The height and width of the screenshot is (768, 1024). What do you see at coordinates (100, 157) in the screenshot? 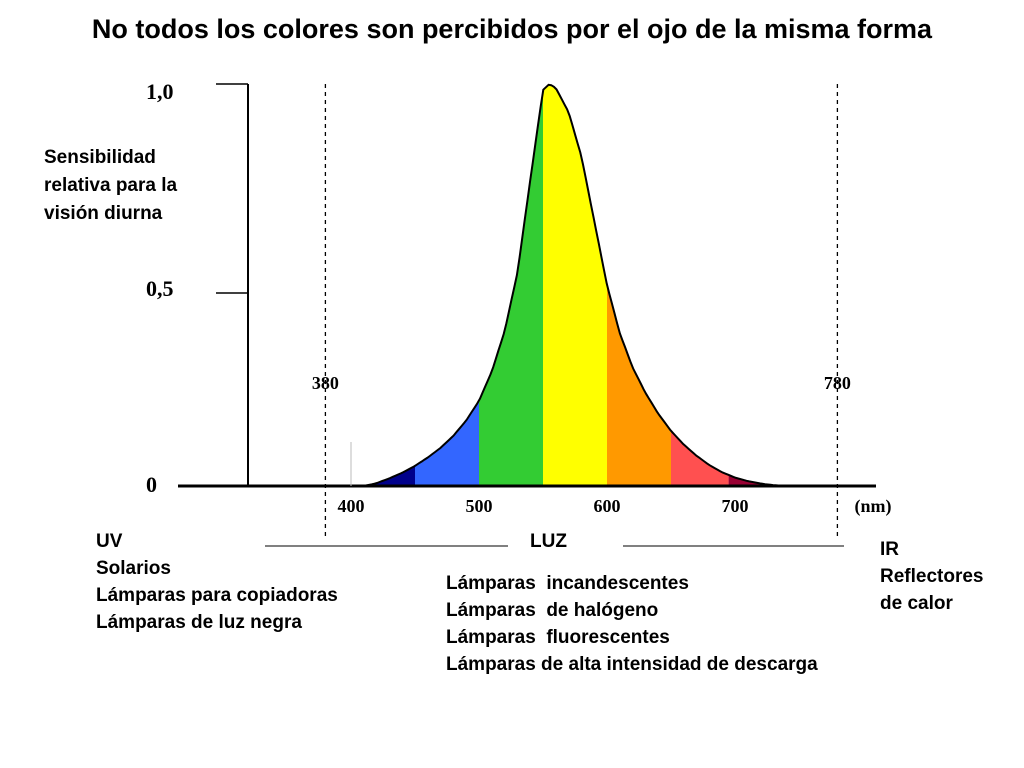
I see `y-axis-label-line: Sensibilidad` at bounding box center [100, 157].